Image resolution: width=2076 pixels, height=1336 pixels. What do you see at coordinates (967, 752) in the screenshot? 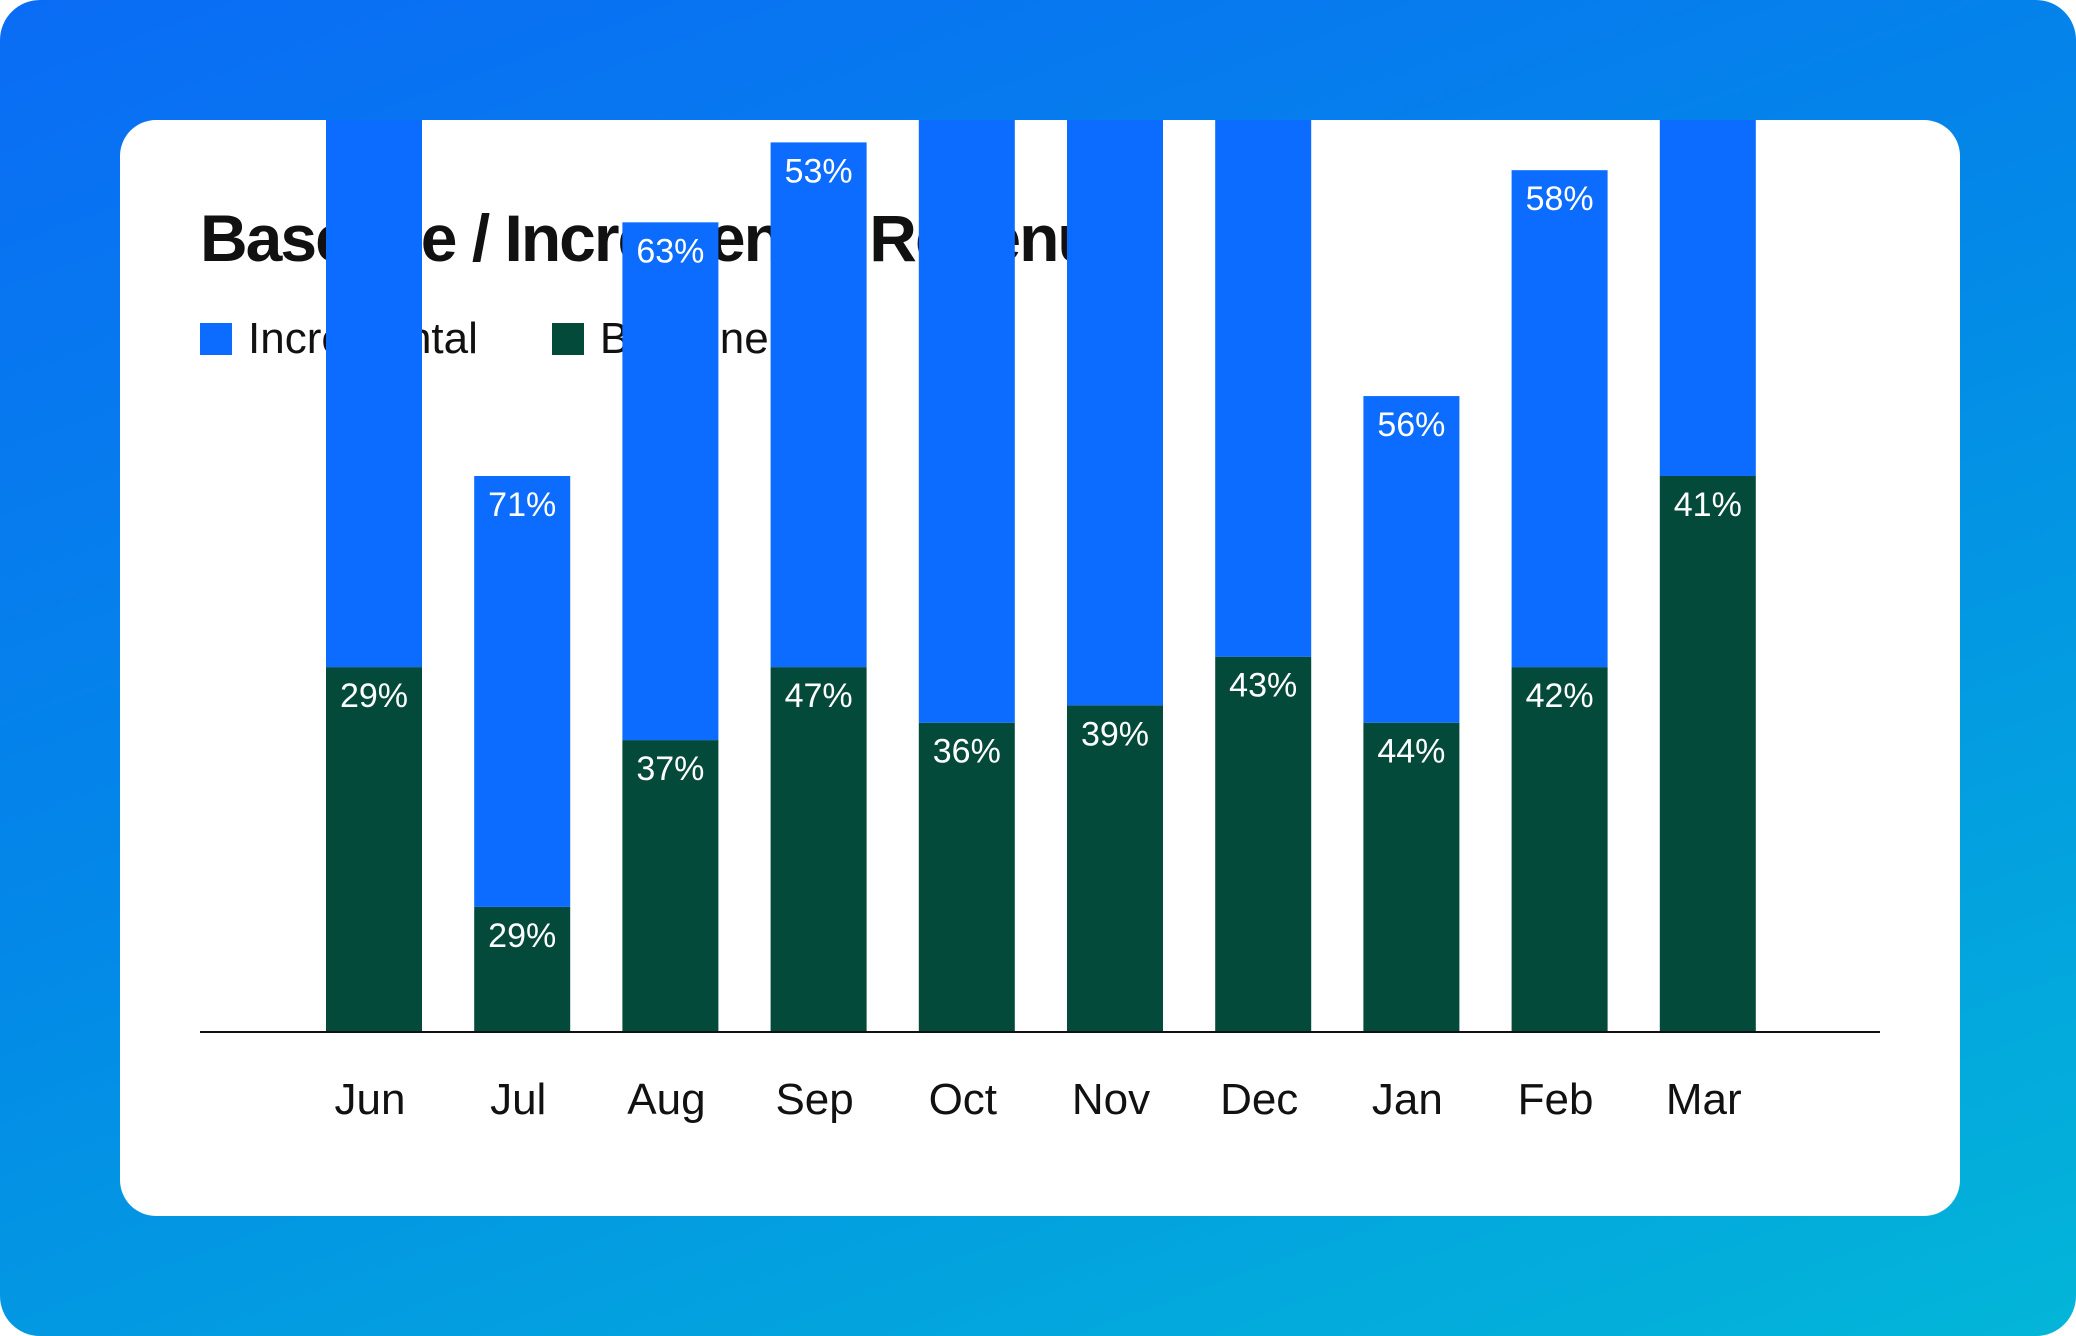
I see `data-label-baseline-oct: 36%` at bounding box center [967, 752].